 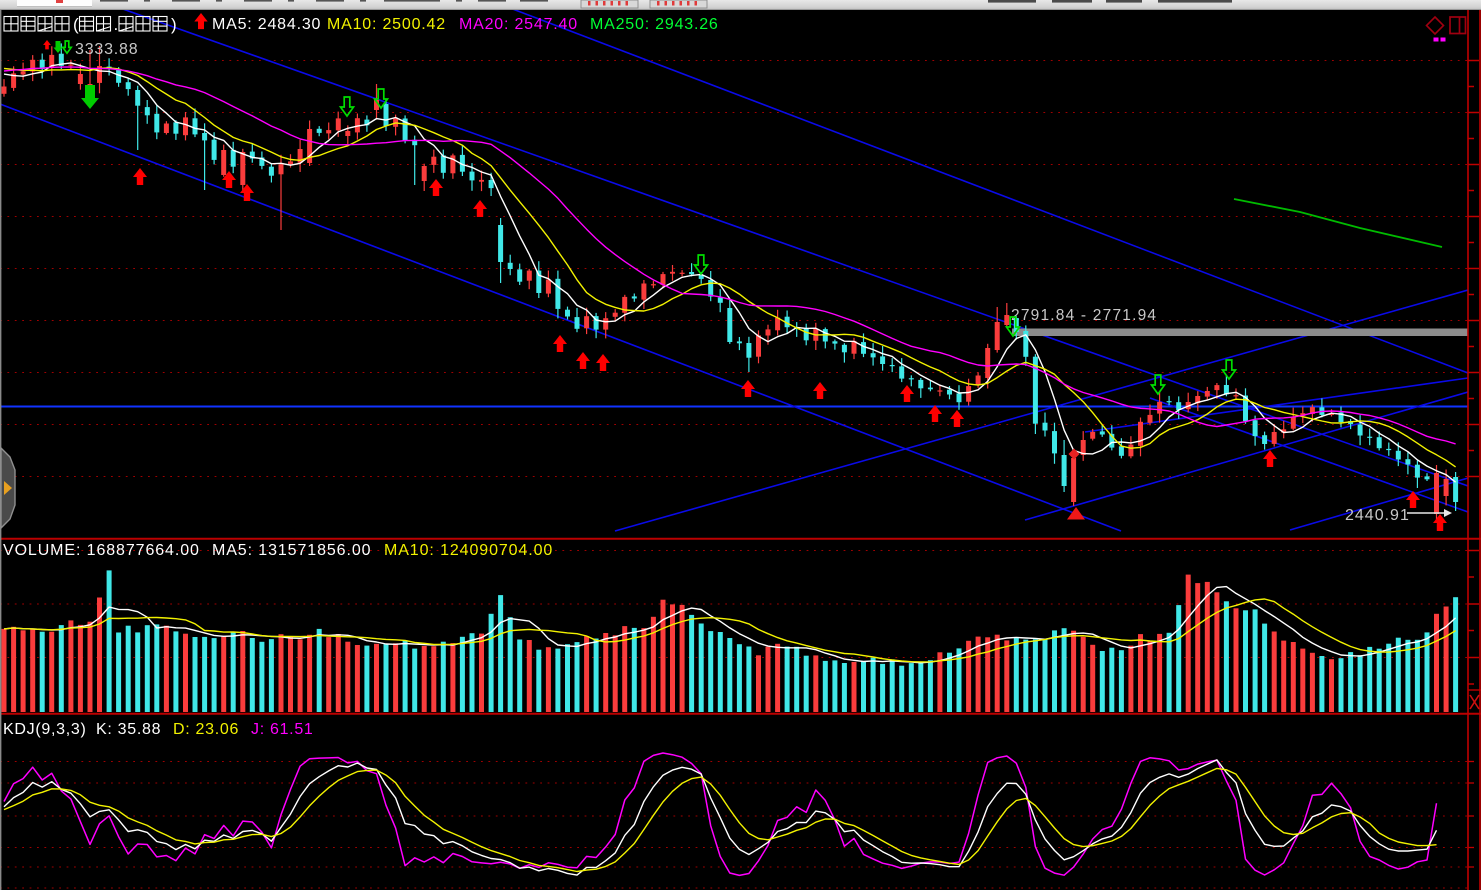 What do you see at coordinates (518, 24) in the screenshot?
I see `svg-text: MA20: 2547.40` at bounding box center [518, 24].